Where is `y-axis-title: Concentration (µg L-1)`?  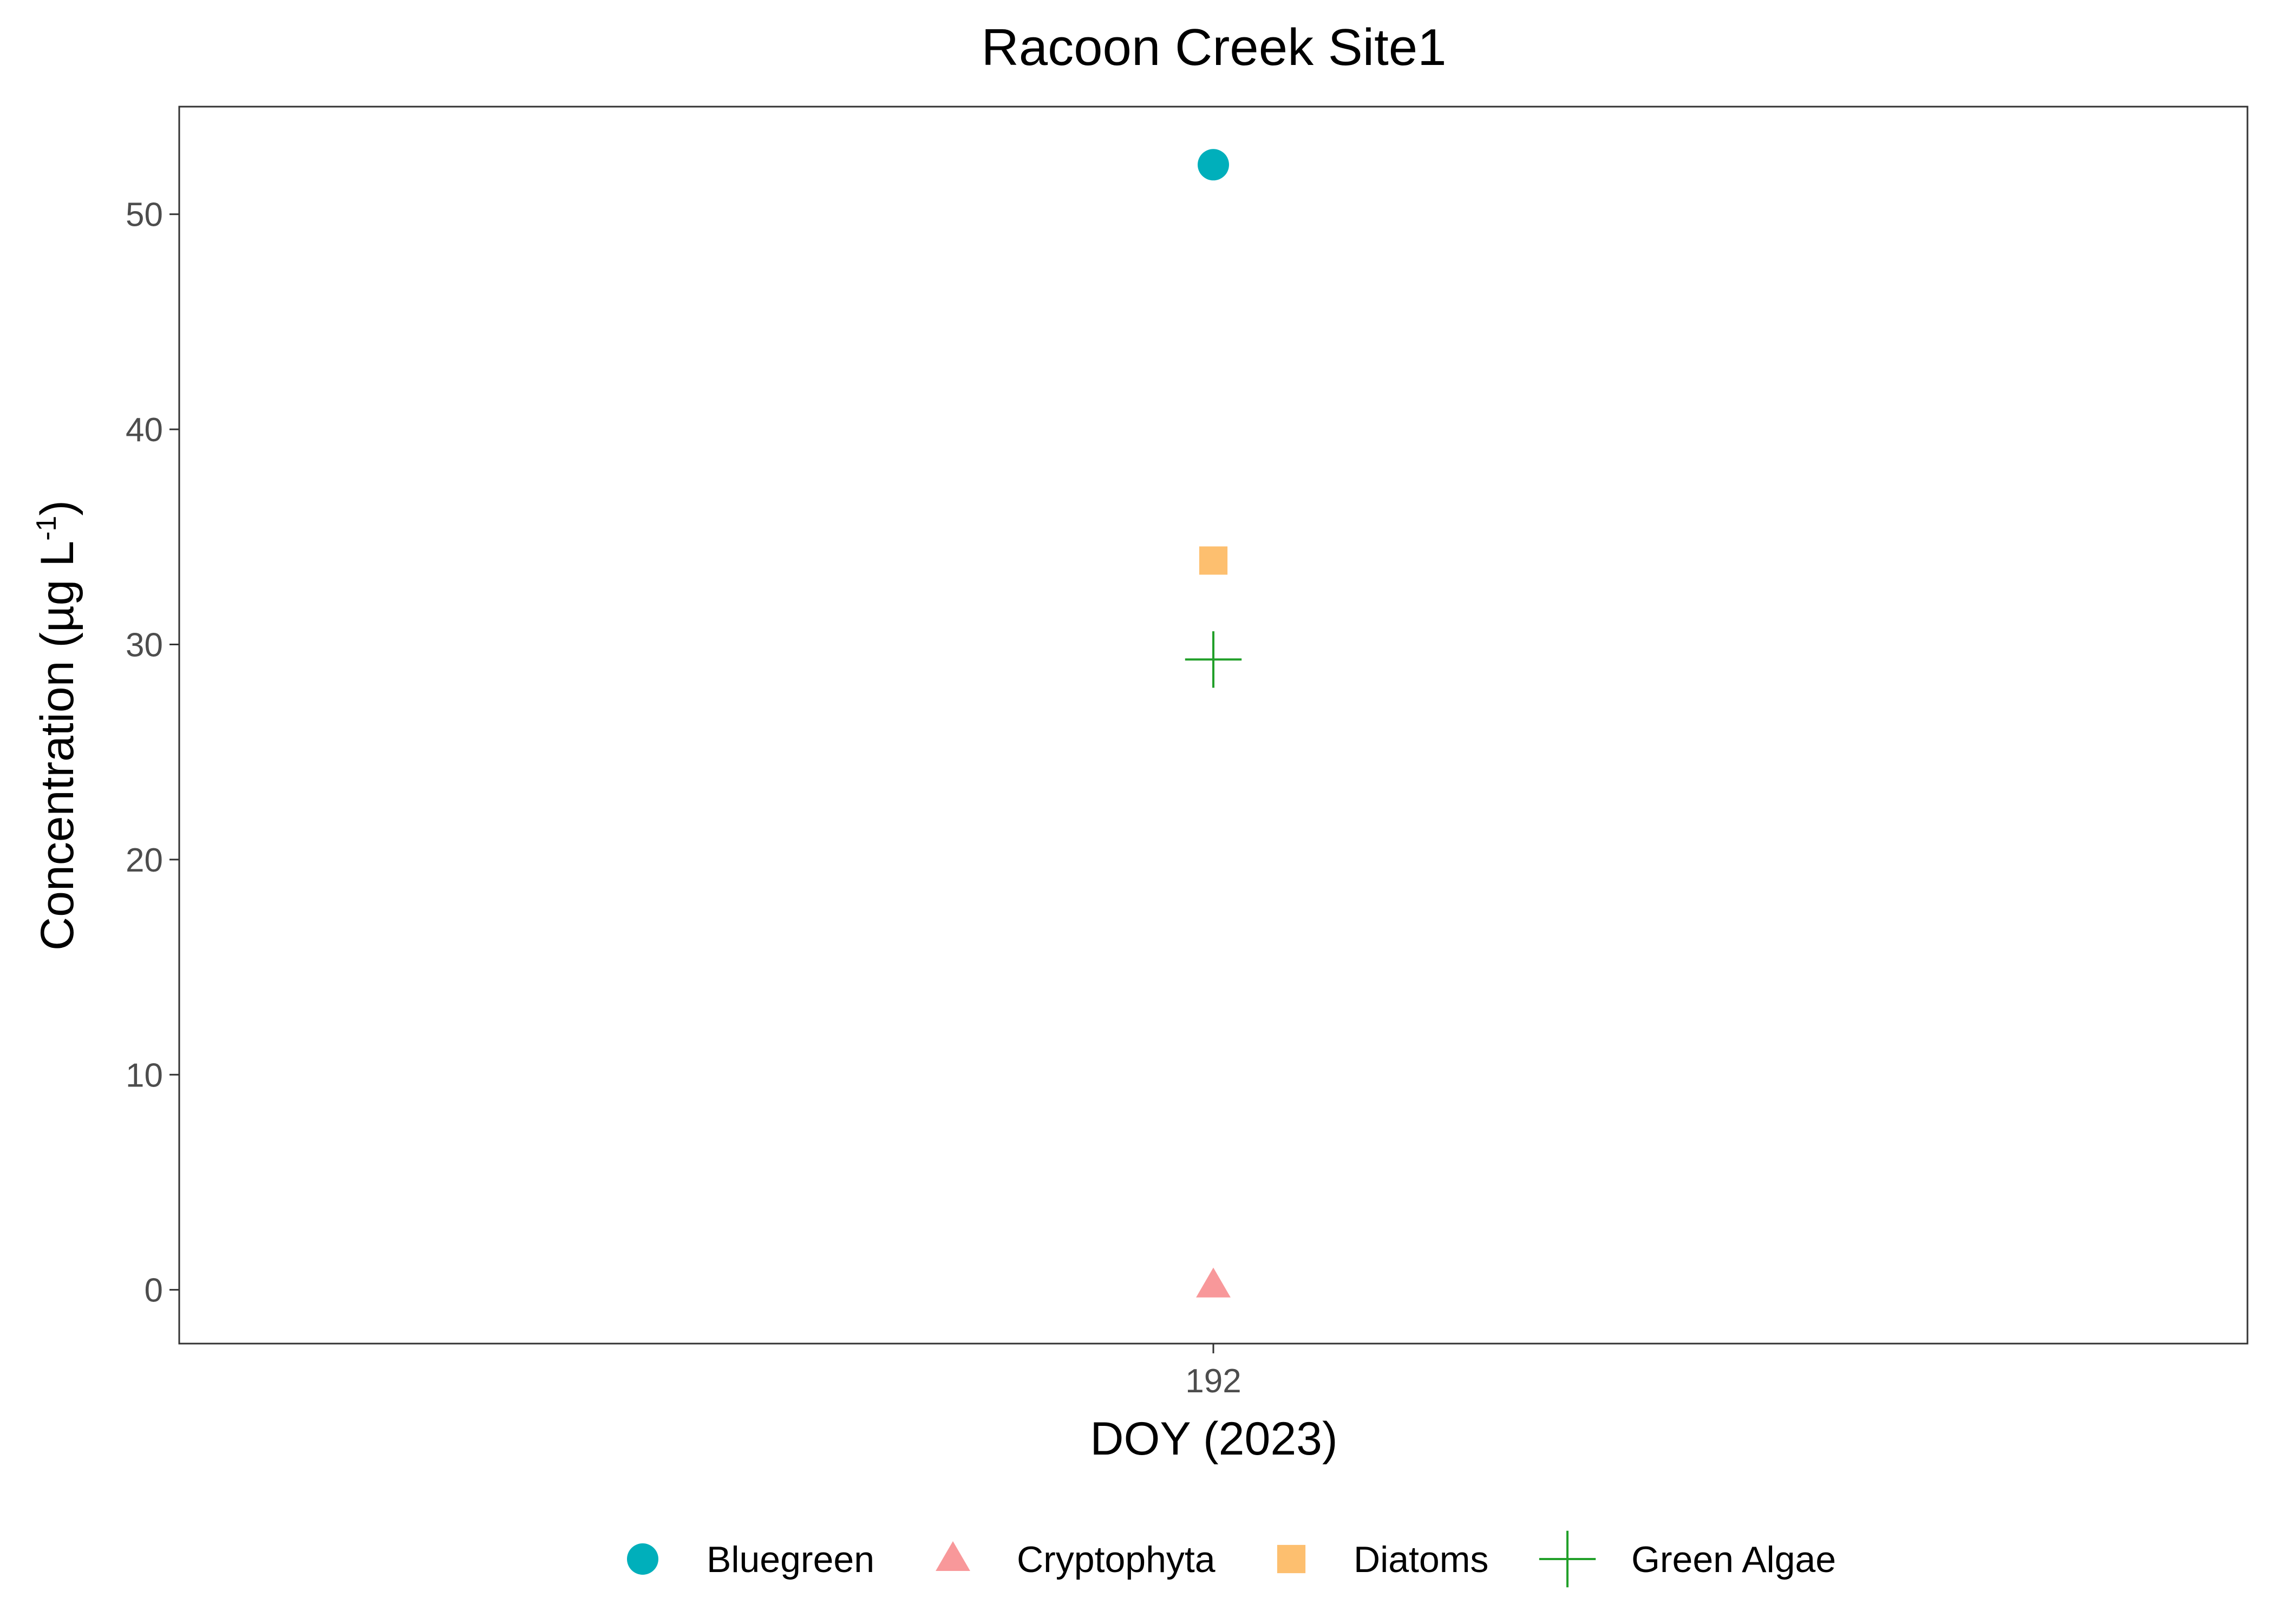 y-axis-title: Concentration (µg L-1) is located at coordinates (57, 726).